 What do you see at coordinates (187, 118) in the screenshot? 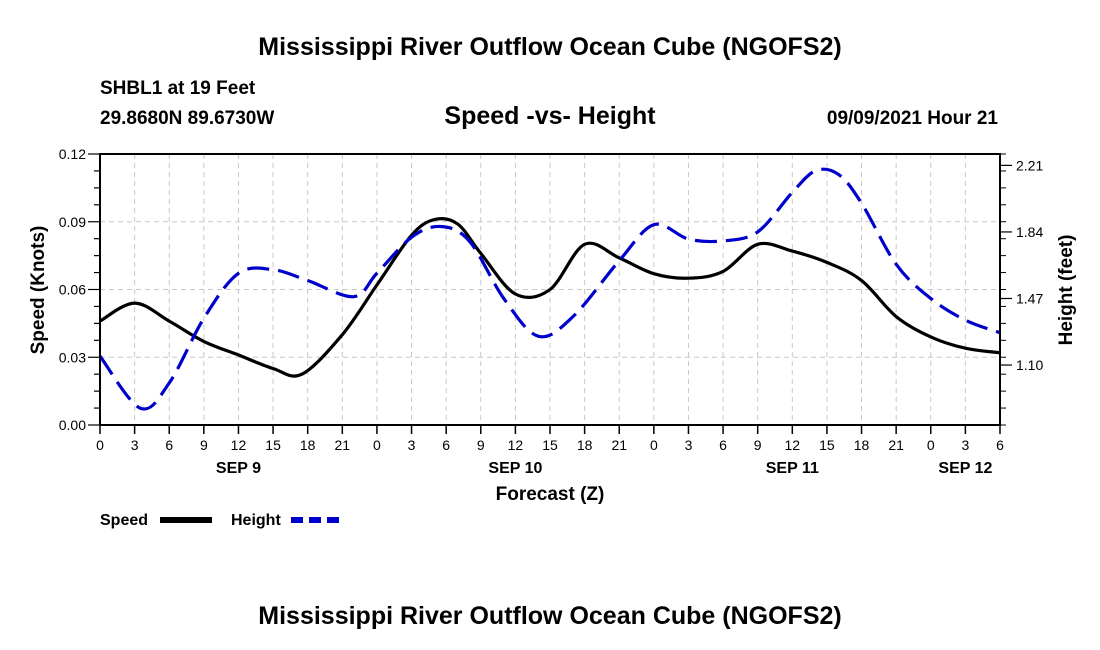
I see `station-coordinates: 29.8680N 89.6730W` at bounding box center [187, 118].